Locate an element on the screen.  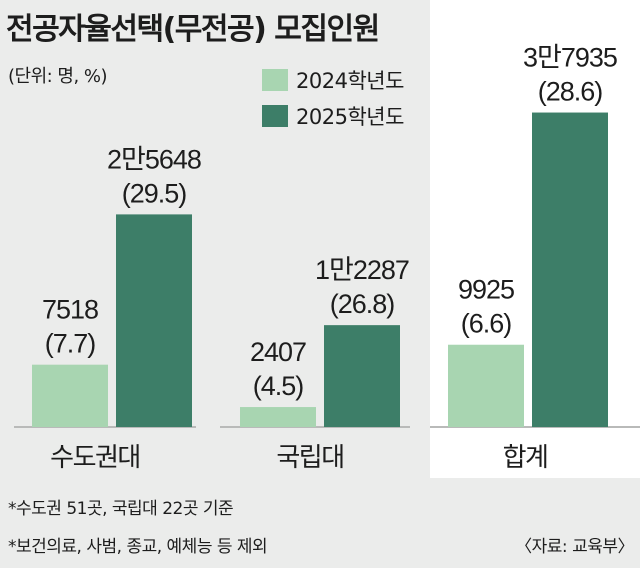
legend: 2024학년도 2025학년도 is located at coordinates (333, 104).